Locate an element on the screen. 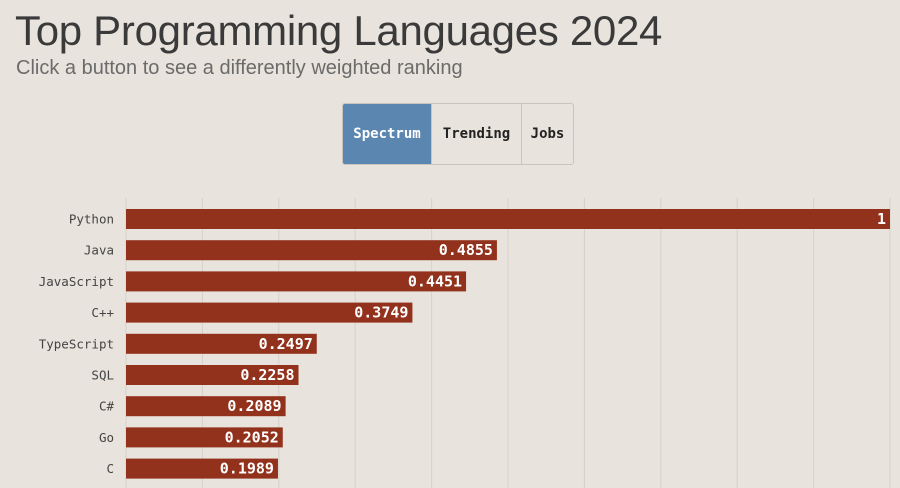  value-label: 0.4451 is located at coordinates (435, 281).